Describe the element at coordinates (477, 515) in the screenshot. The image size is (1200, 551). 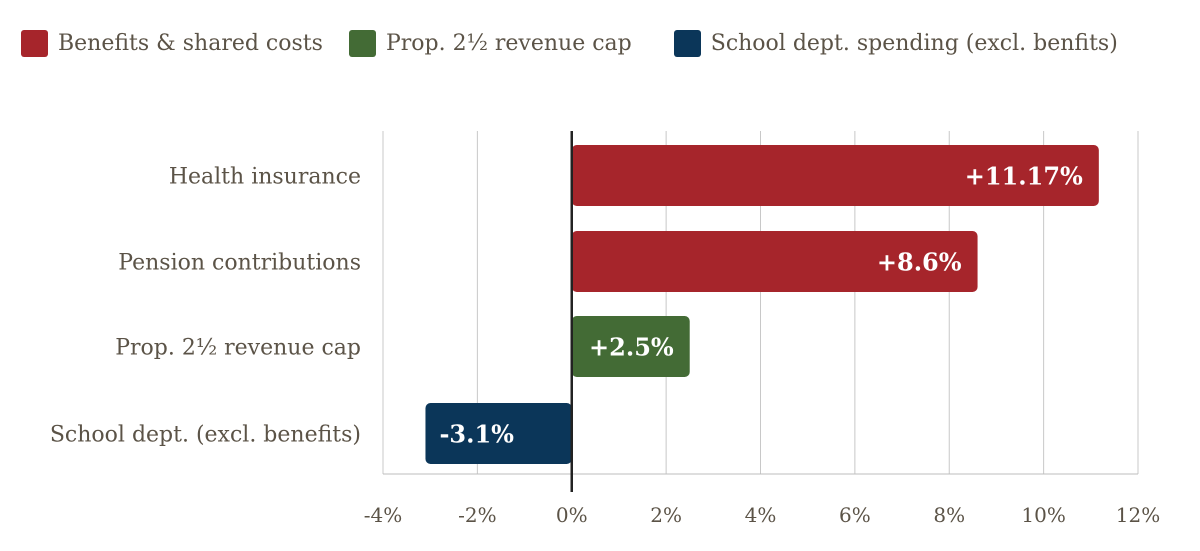
I see `x-tick-label: -2%` at that location.